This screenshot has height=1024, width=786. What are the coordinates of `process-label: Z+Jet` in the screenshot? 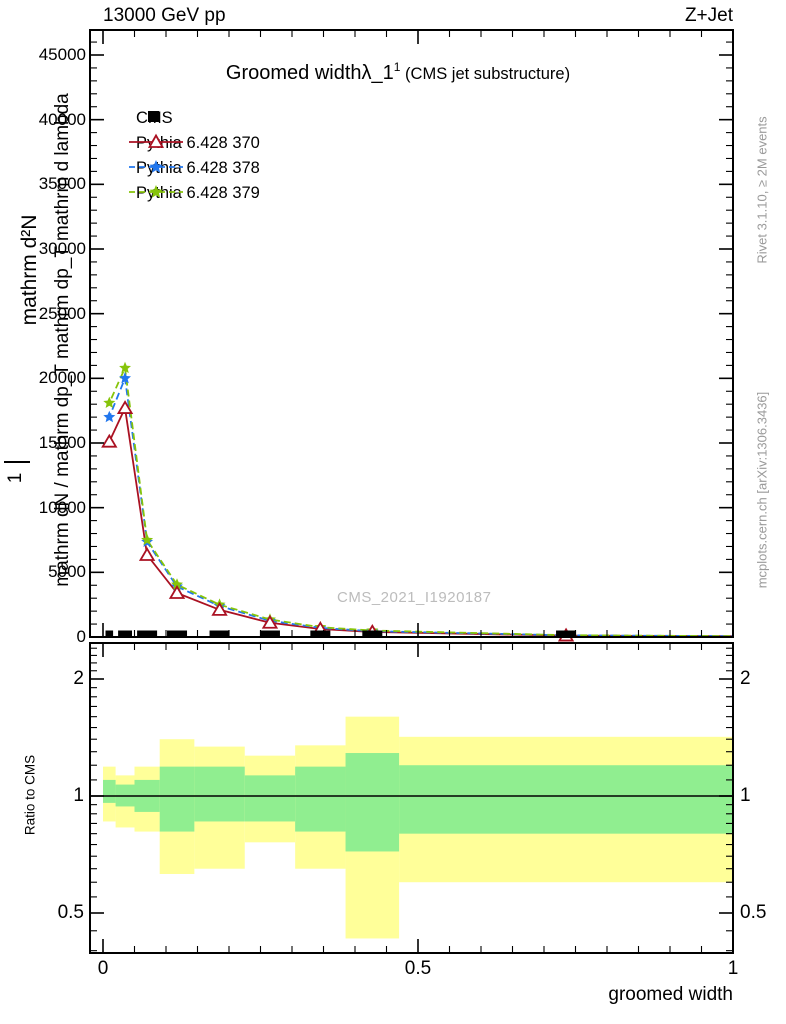 It's located at (708, 15).